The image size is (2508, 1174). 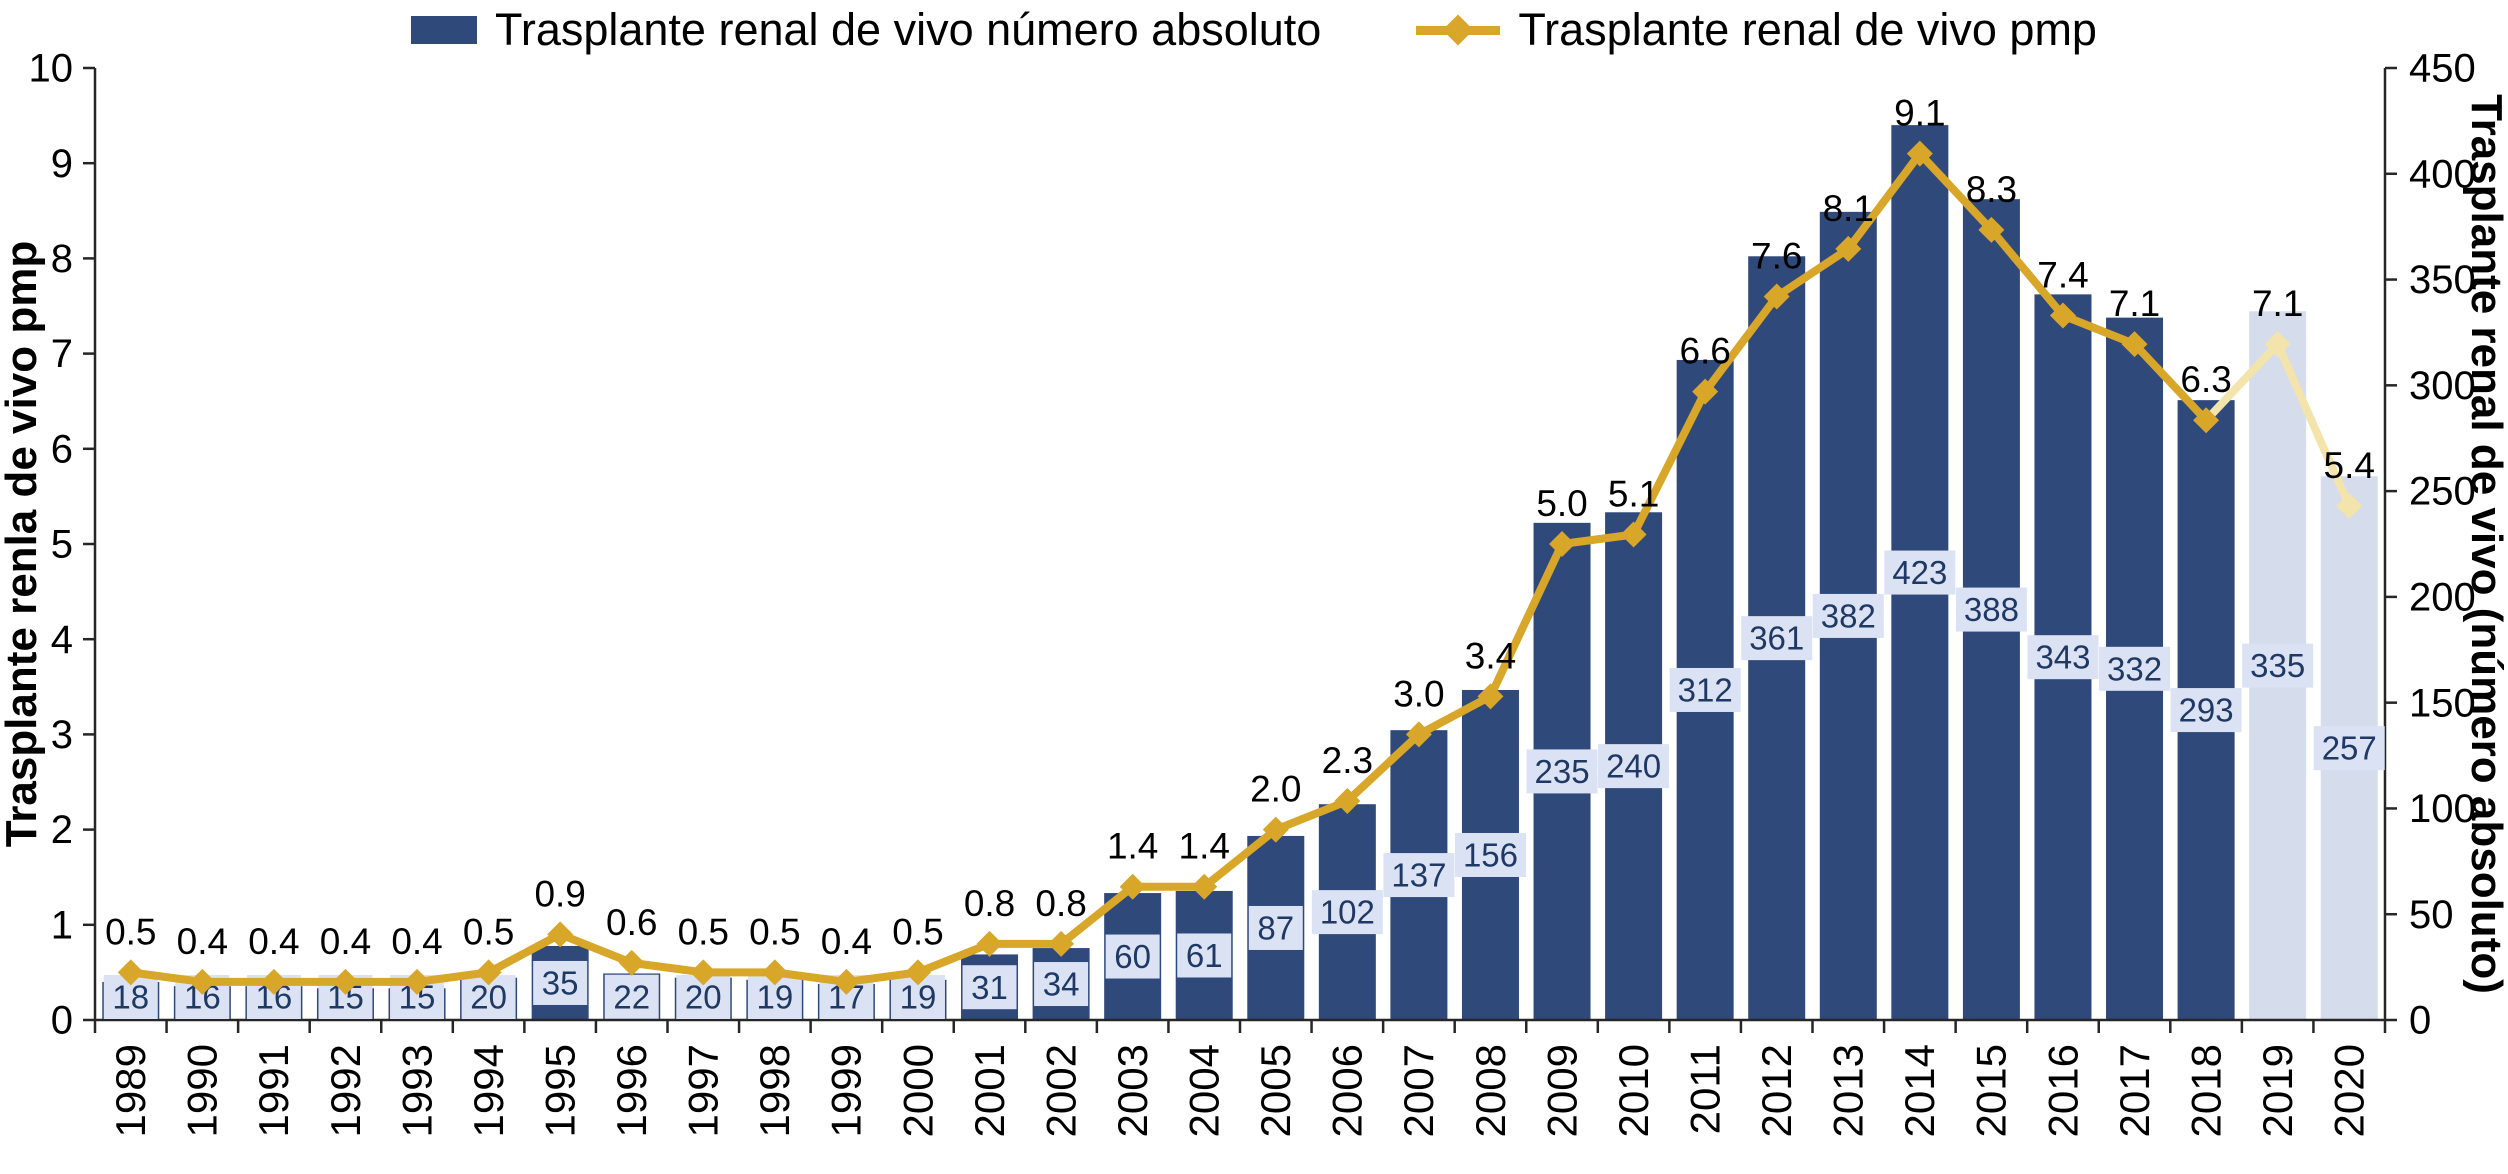 I want to click on left-axis-tick-label: 5, so click(x=62, y=545).